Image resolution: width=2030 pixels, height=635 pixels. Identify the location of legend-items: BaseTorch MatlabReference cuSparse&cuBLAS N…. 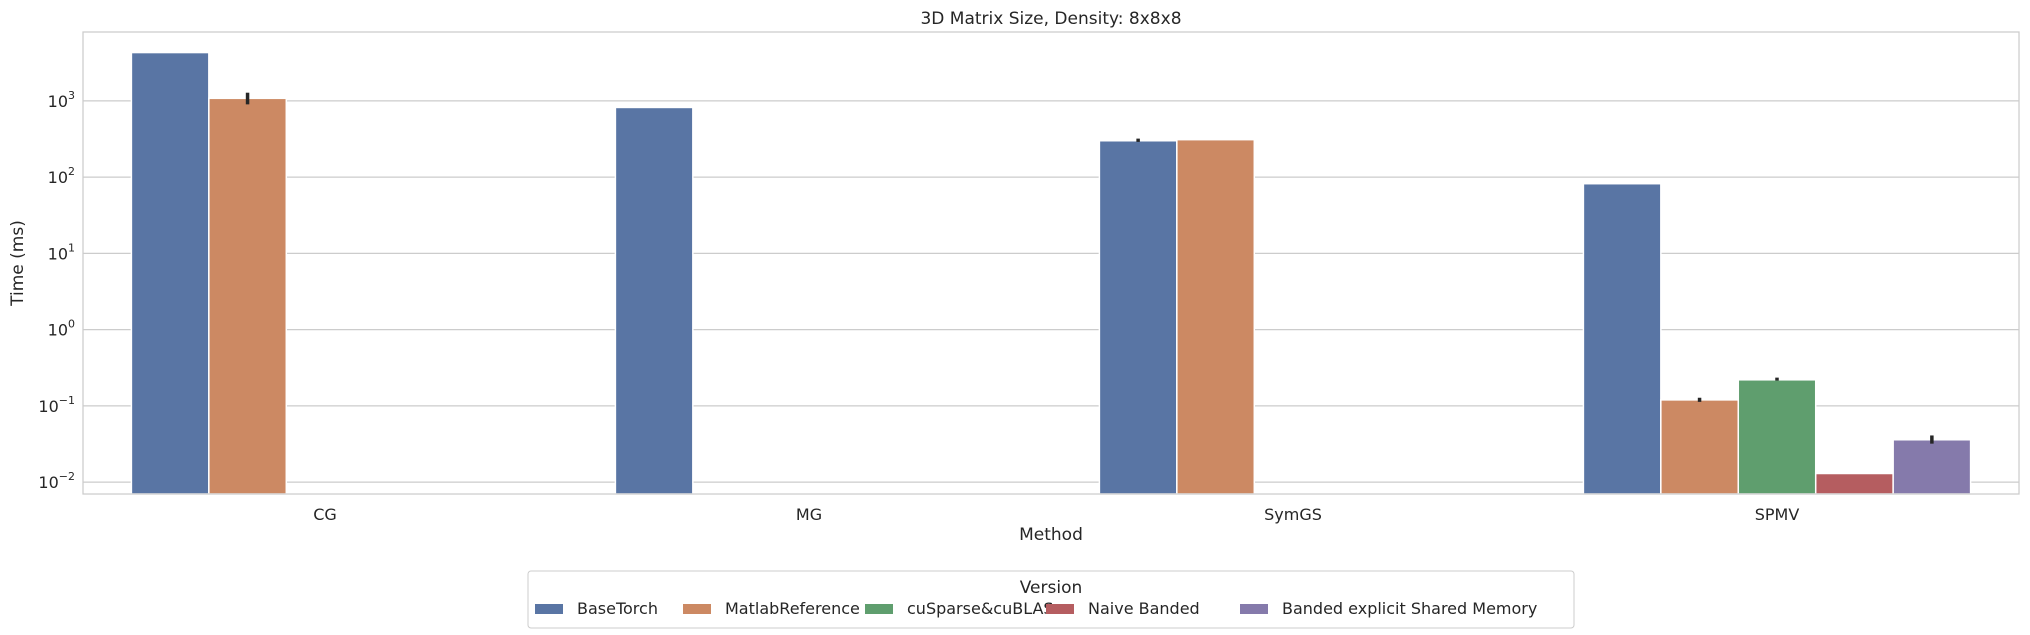
(1036, 608).